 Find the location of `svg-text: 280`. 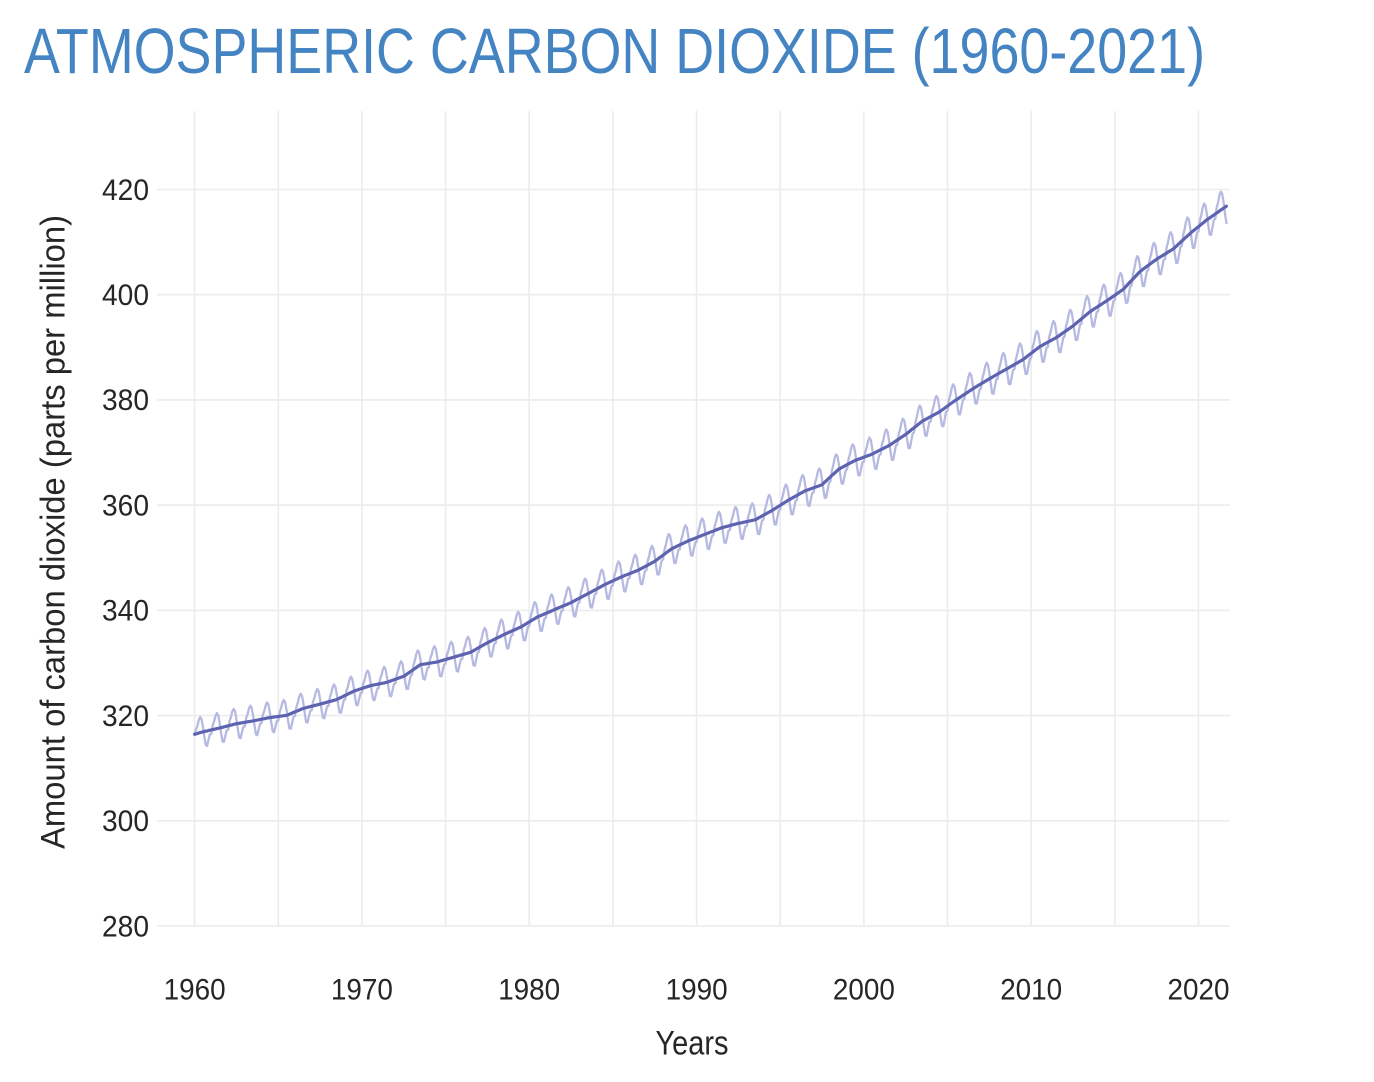

svg-text: 280 is located at coordinates (125, 926).